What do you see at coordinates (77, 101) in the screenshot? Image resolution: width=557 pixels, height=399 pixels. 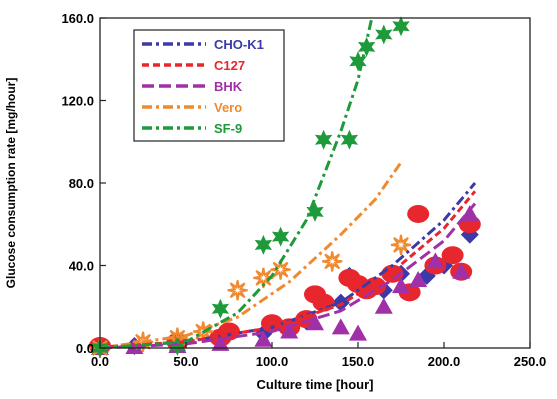 I see `y-tick-label: 120.0` at bounding box center [77, 101].